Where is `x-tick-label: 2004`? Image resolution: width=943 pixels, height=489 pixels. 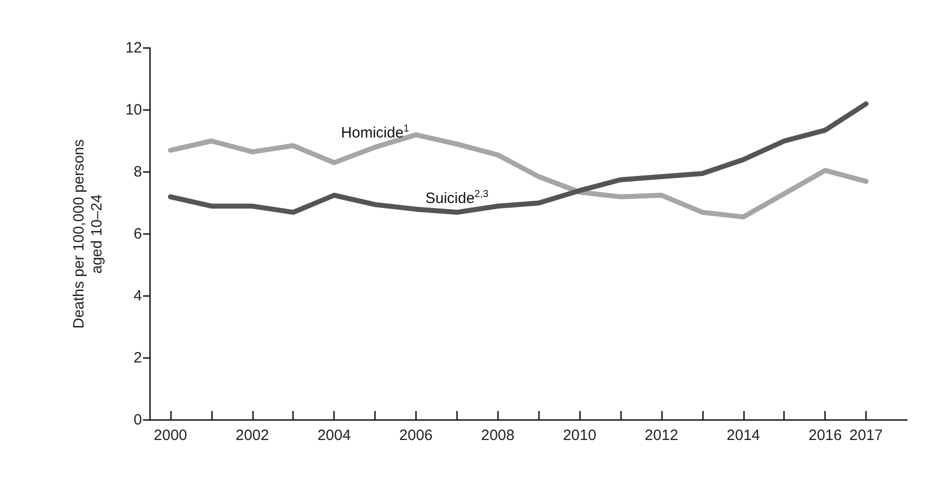 x-tick-label: 2004 is located at coordinates (334, 435).